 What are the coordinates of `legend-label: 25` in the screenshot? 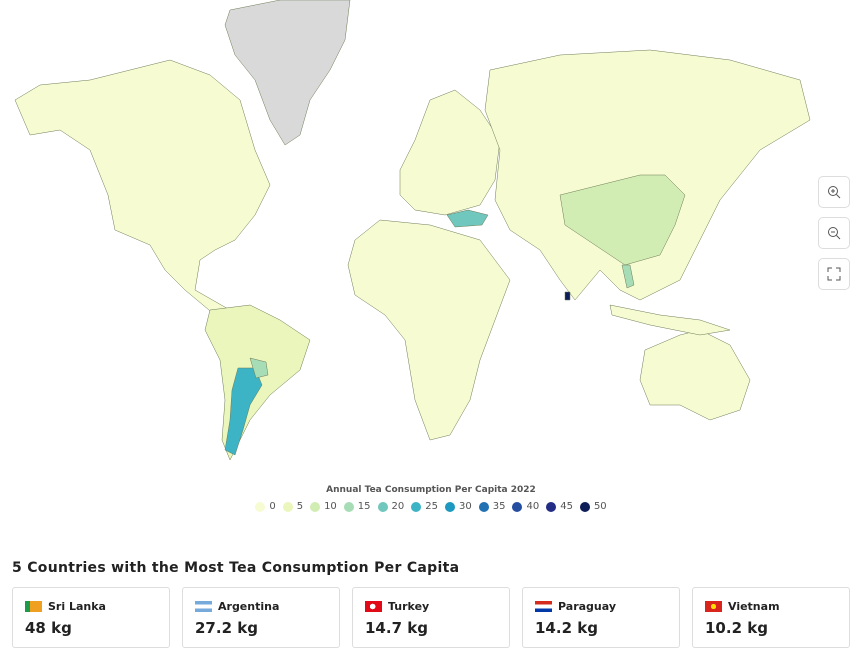 It's located at (431, 506).